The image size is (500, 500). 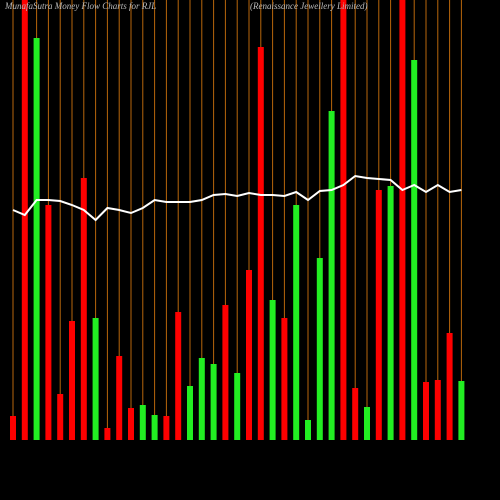 I want to click on chart-subtitle: (Renaissance Jewellery Limited), so click(x=308, y=6).